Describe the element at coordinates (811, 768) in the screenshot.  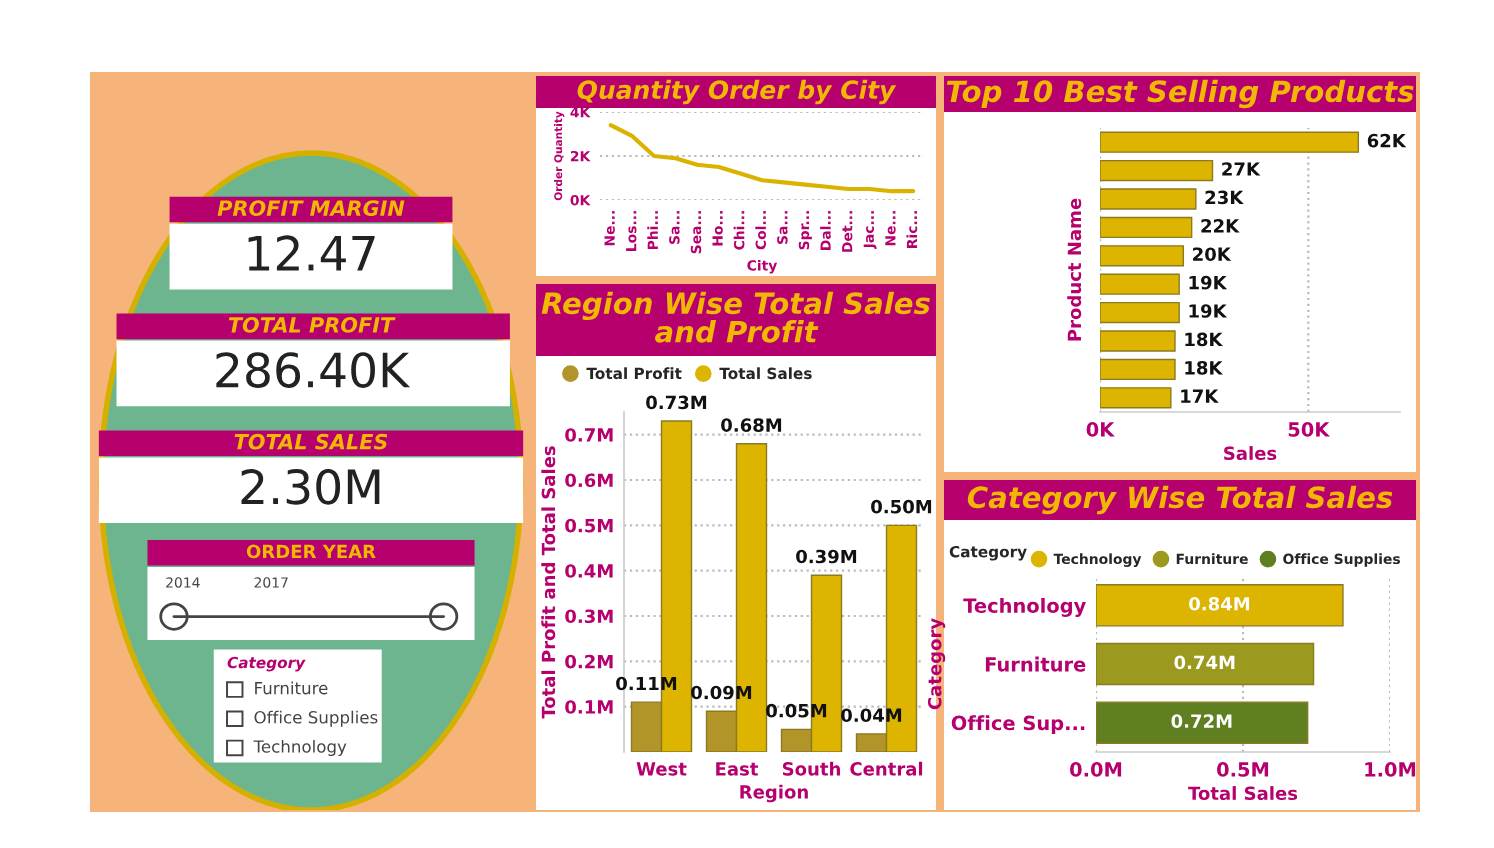
I see `x-tick-label: South` at that location.